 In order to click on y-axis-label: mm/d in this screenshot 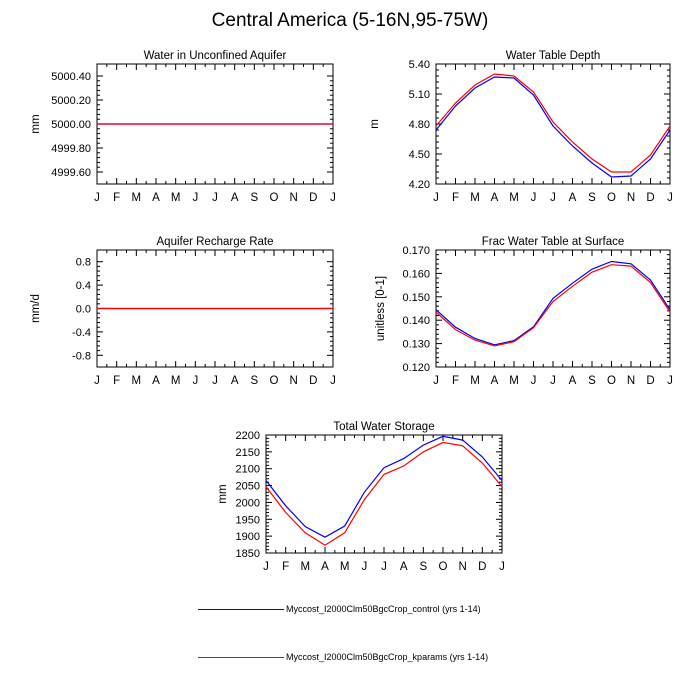, I will do `click(36, 308)`.